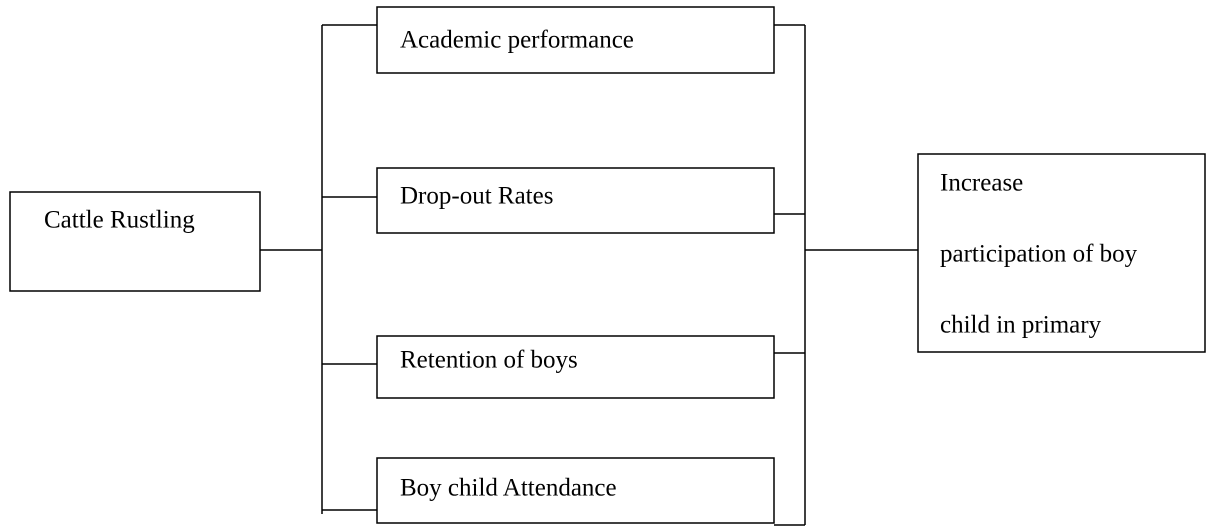  What do you see at coordinates (1021, 325) in the screenshot?
I see `node-label: child in primary` at bounding box center [1021, 325].